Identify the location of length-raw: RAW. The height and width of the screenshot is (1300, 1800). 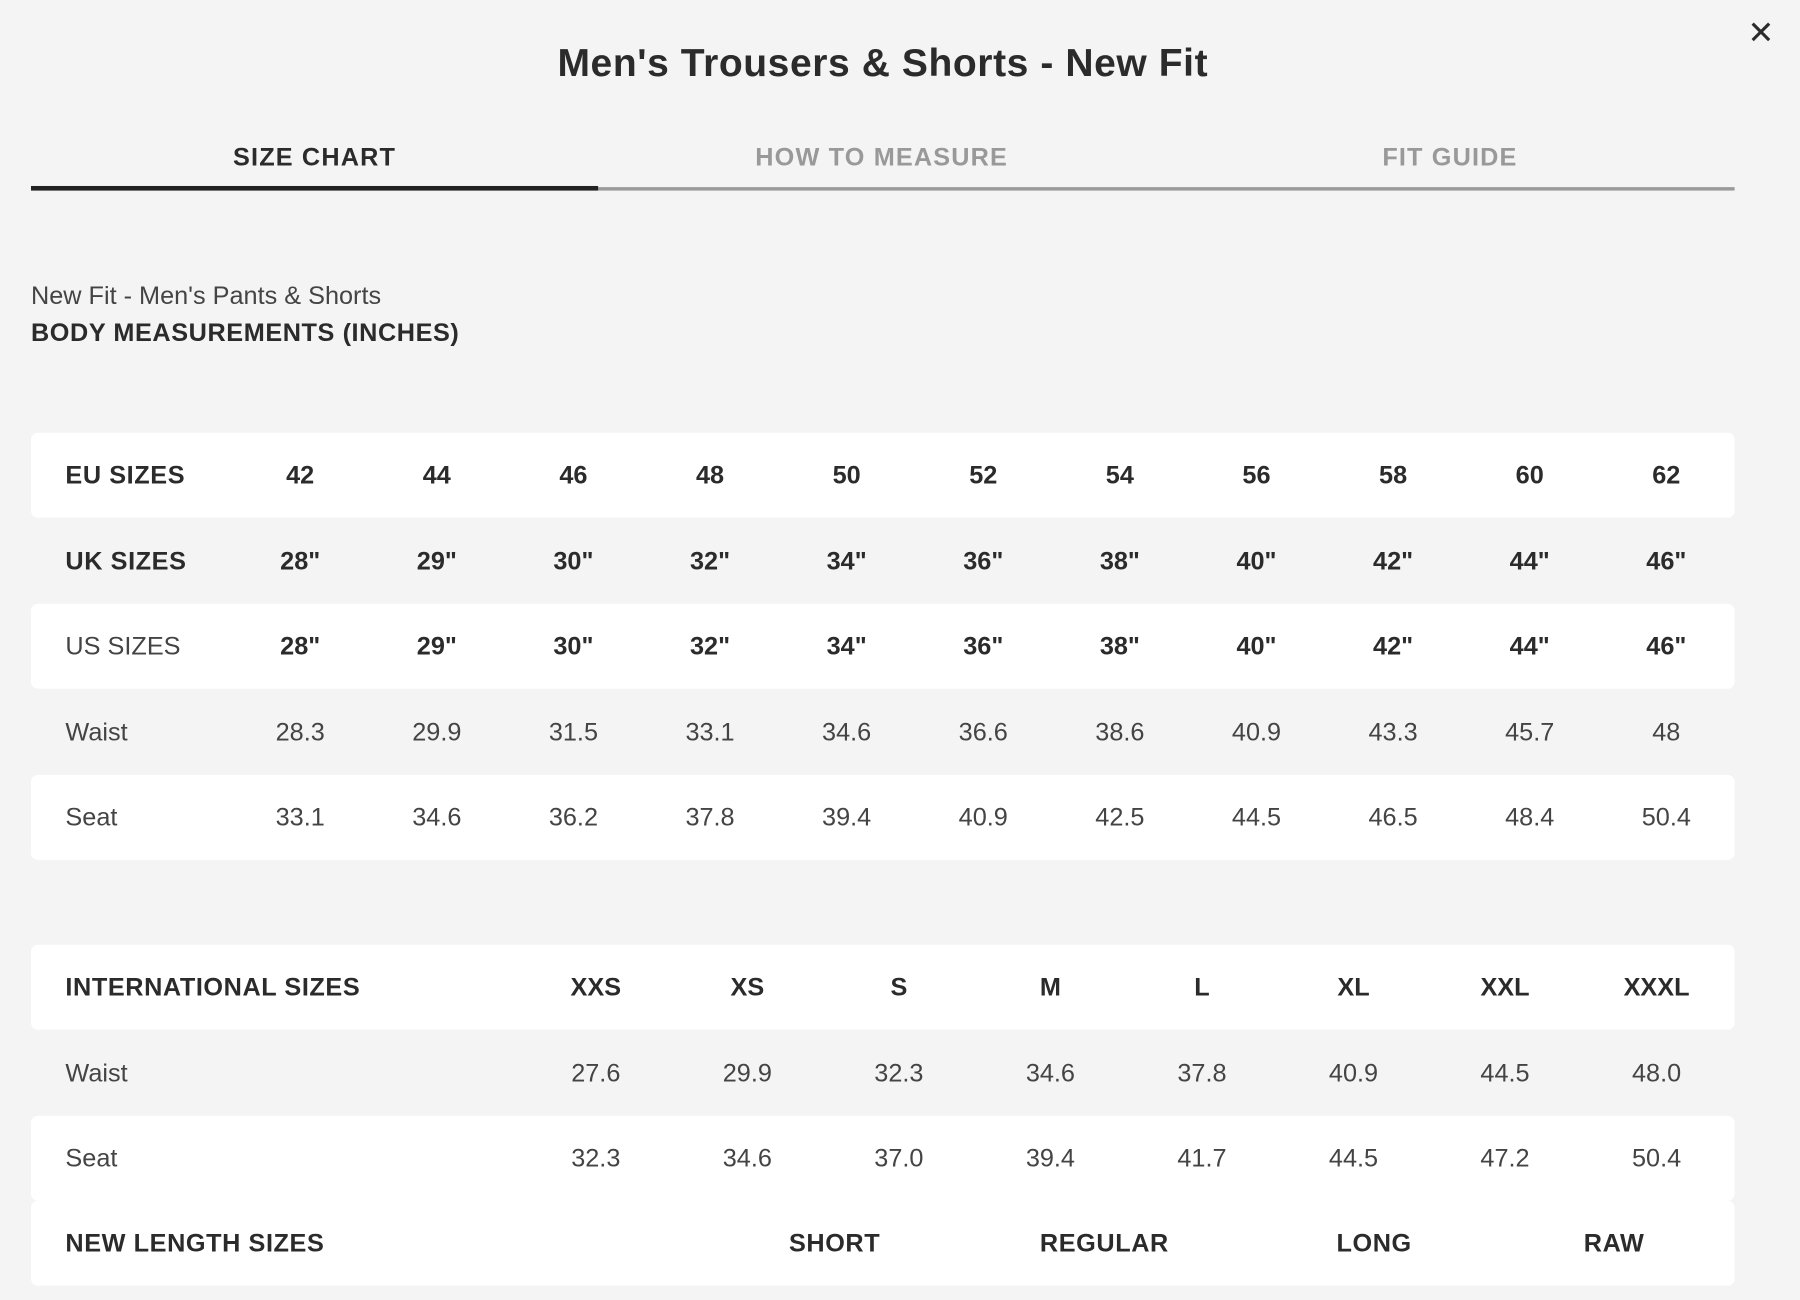
(1614, 1243).